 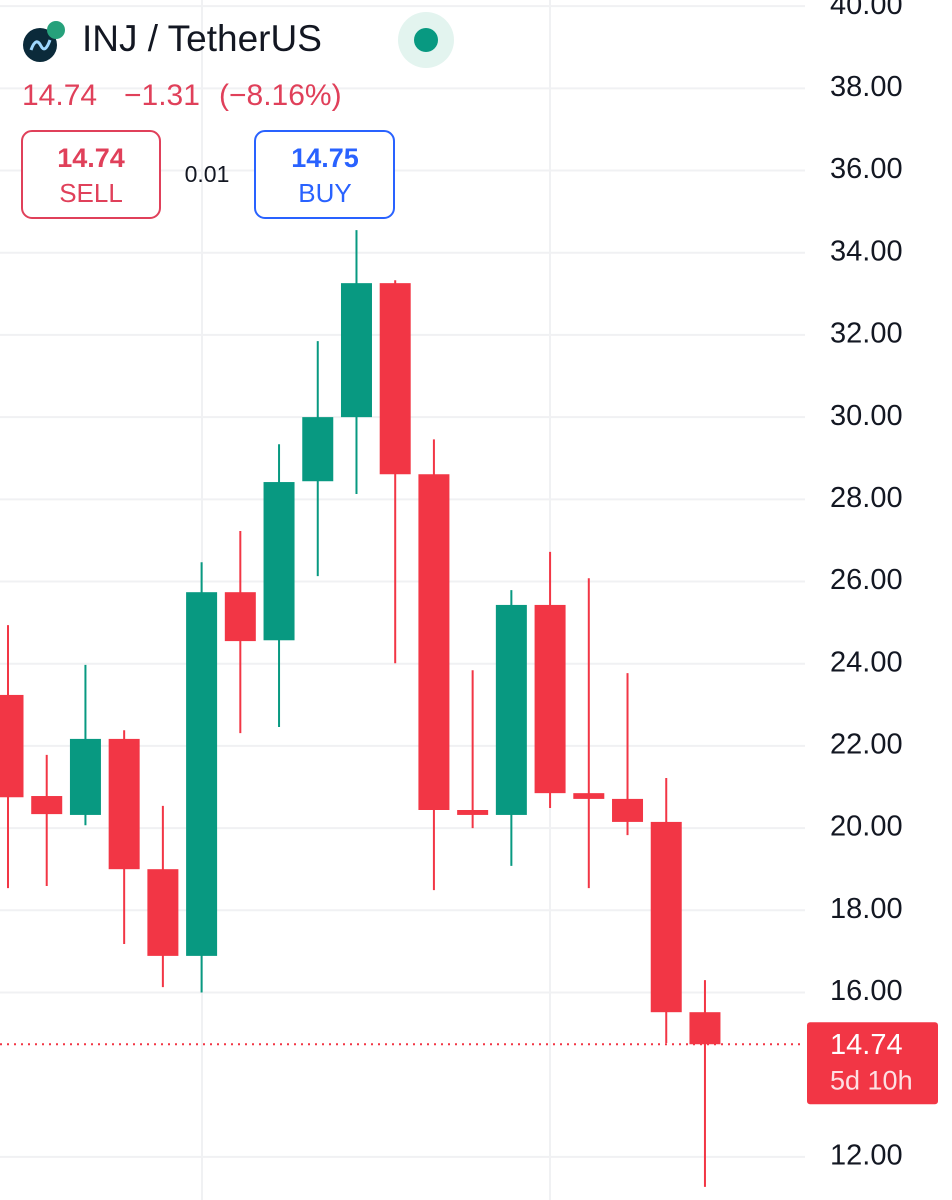 I want to click on y-tick-label: 28.00, so click(x=866, y=498).